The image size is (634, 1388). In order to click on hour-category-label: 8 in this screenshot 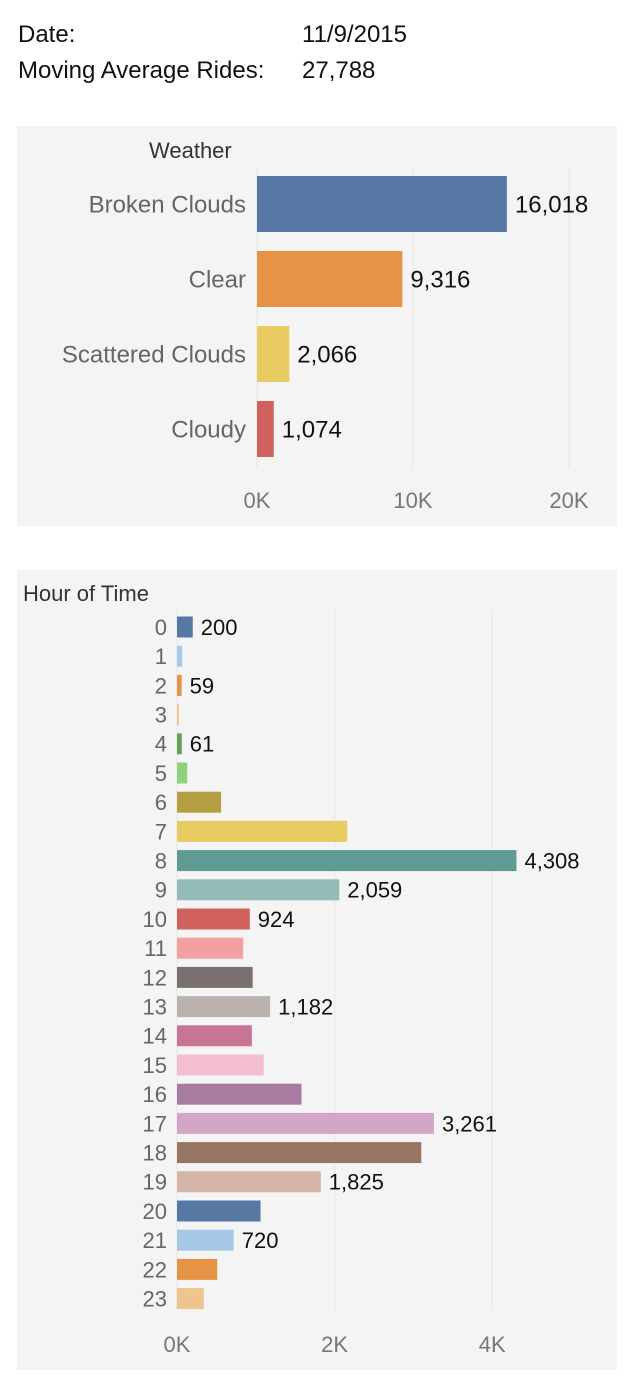, I will do `click(161, 861)`.